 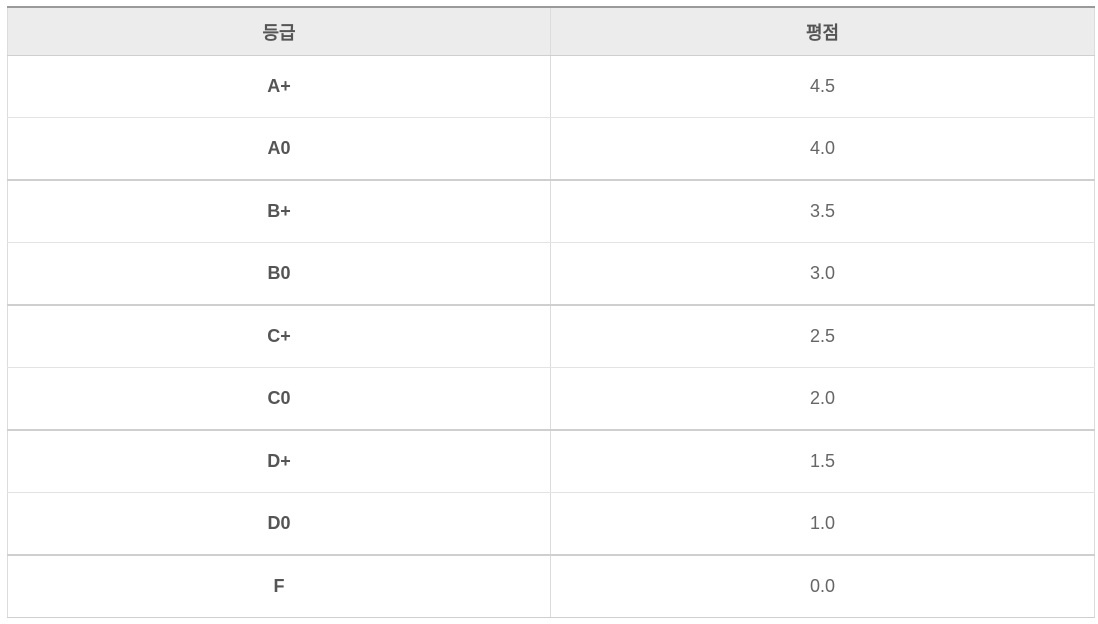 What do you see at coordinates (279, 31) in the screenshot?
I see `header-grade: 등급` at bounding box center [279, 31].